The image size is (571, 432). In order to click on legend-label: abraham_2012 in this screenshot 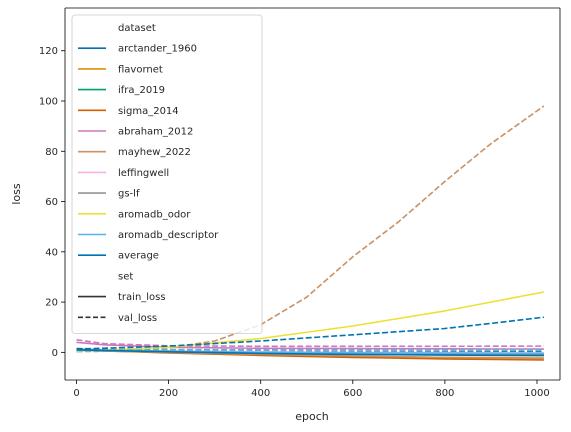, I will do `click(155, 132)`.